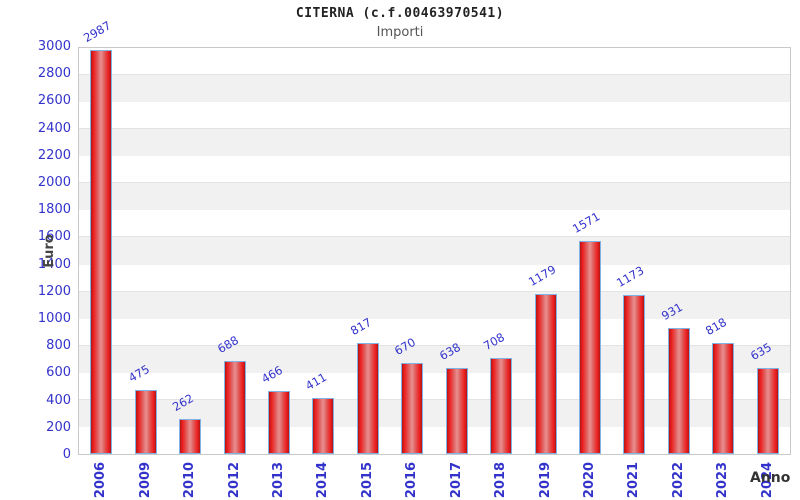 Image resolution: width=800 pixels, height=500 pixels. Describe the element at coordinates (234, 273) in the screenshot. I see `bar-slot: 688 2012` at that location.